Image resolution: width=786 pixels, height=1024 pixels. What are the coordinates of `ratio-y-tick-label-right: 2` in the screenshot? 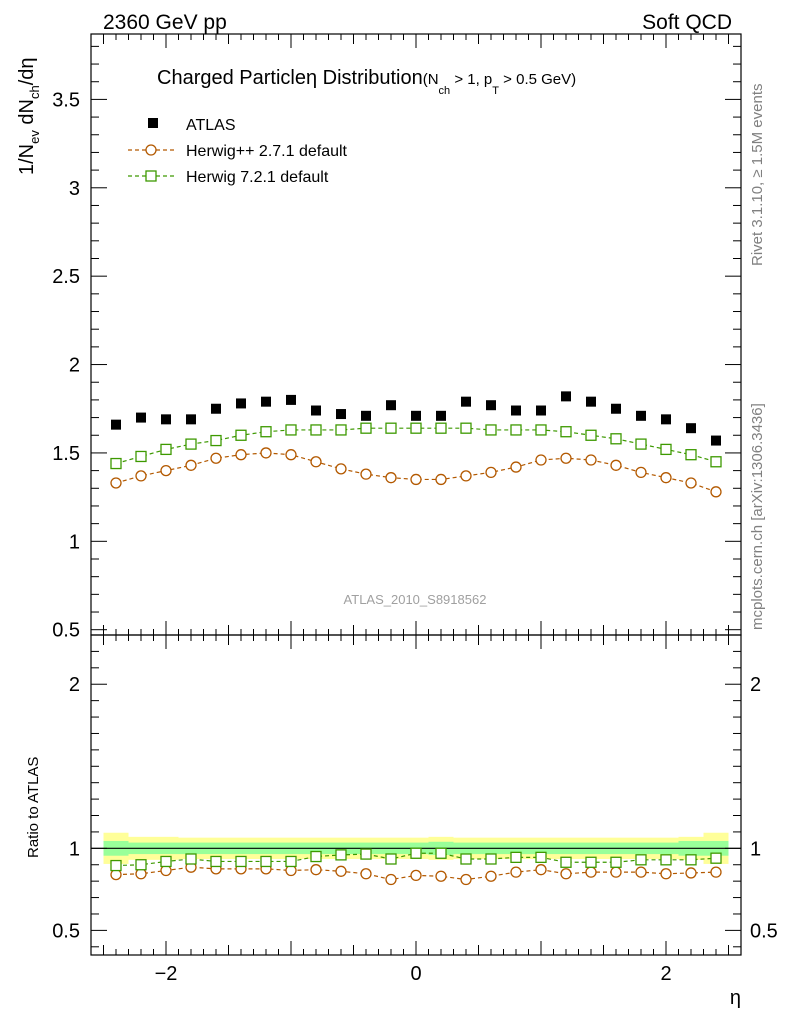 It's located at (755, 685).